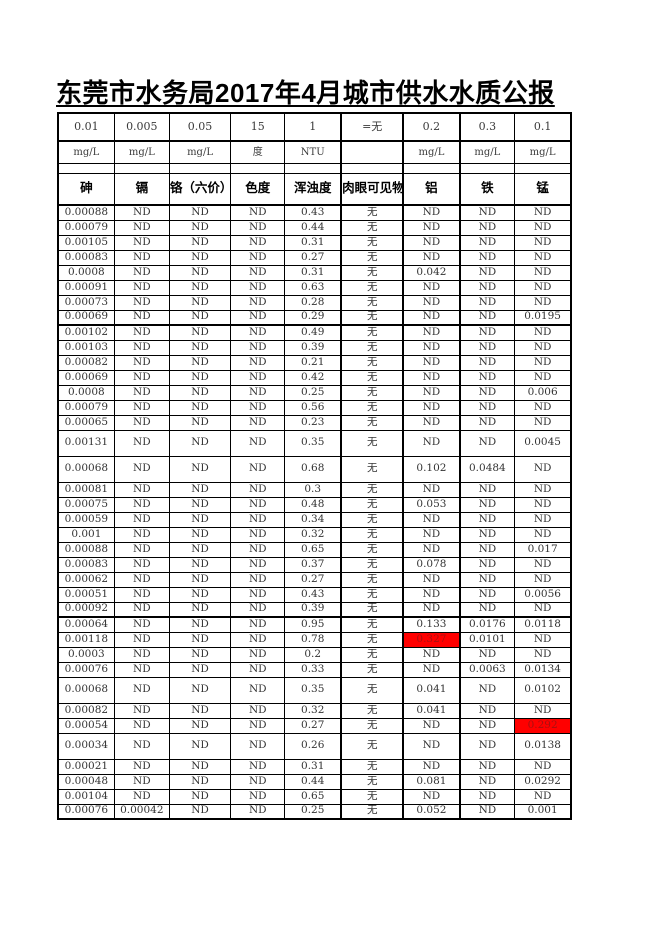 The height and width of the screenshot is (936, 662). I want to click on data-cell: 0.00103, so click(86, 347).